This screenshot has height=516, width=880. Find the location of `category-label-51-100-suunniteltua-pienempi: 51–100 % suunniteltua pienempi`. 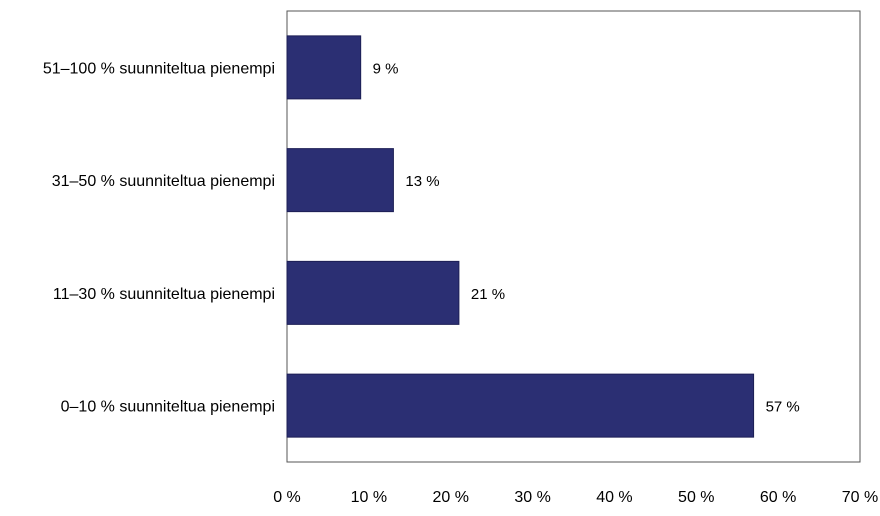

category-label-51-100-suunniteltua-pienempi: 51–100 % suunniteltua pienempi is located at coordinates (159, 68).